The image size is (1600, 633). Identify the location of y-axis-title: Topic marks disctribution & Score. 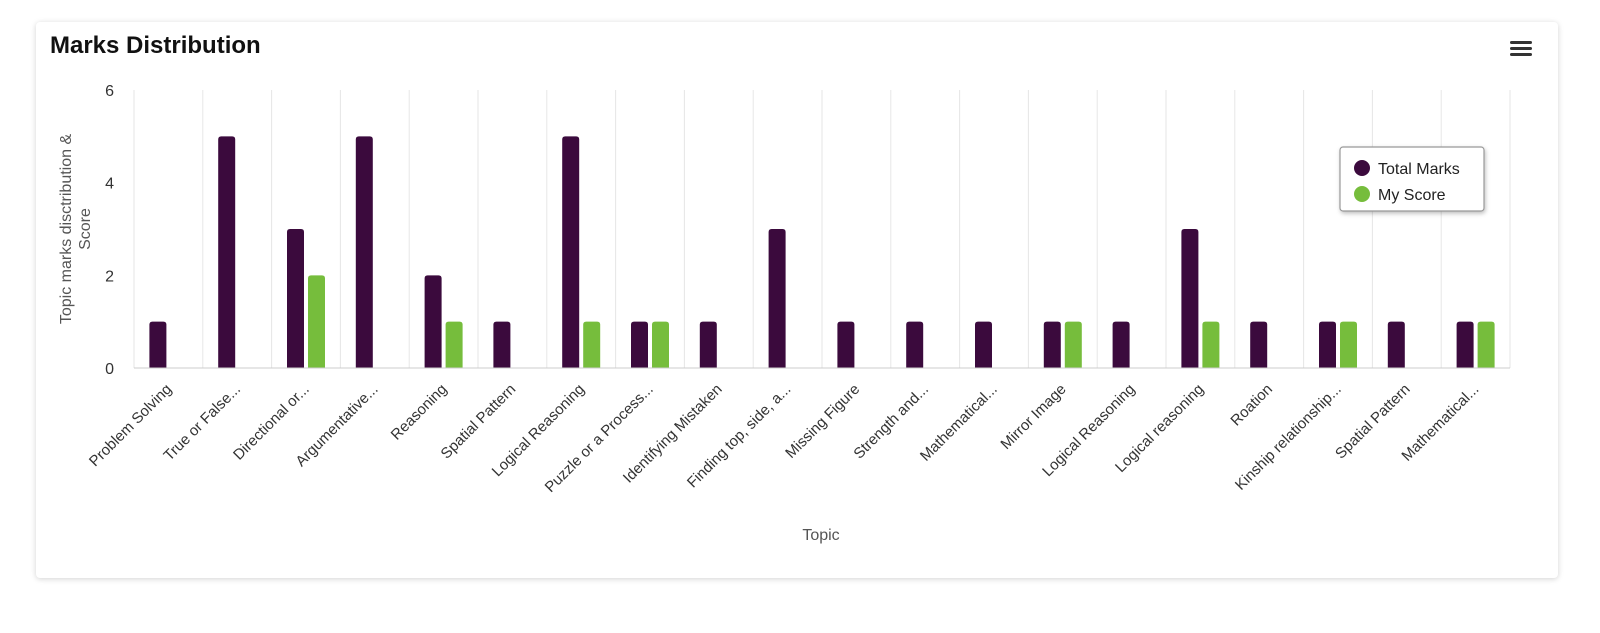
(76, 229).